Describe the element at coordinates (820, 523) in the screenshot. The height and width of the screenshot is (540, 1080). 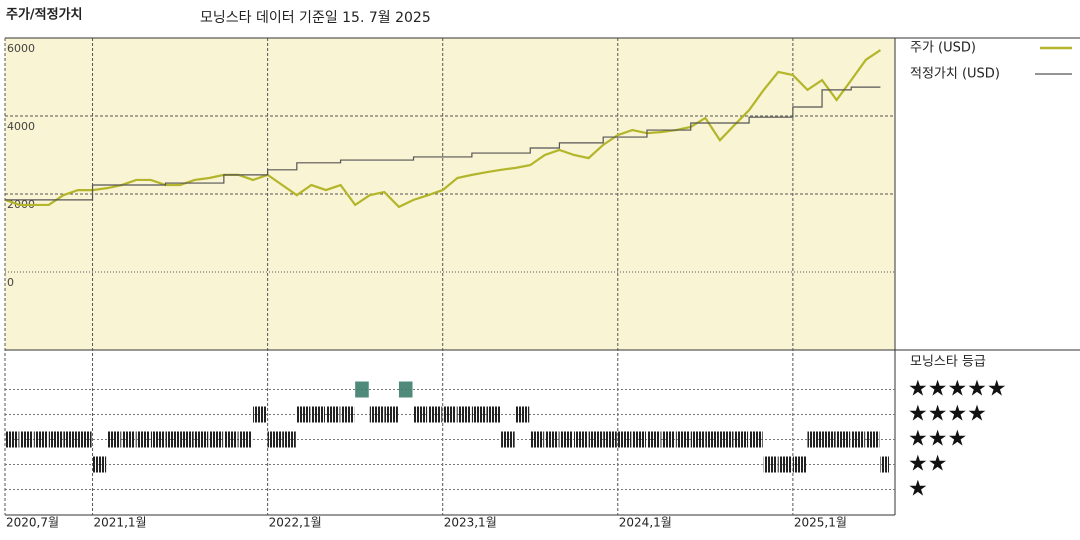
I see `x-tick-label: 2025,1월` at that location.